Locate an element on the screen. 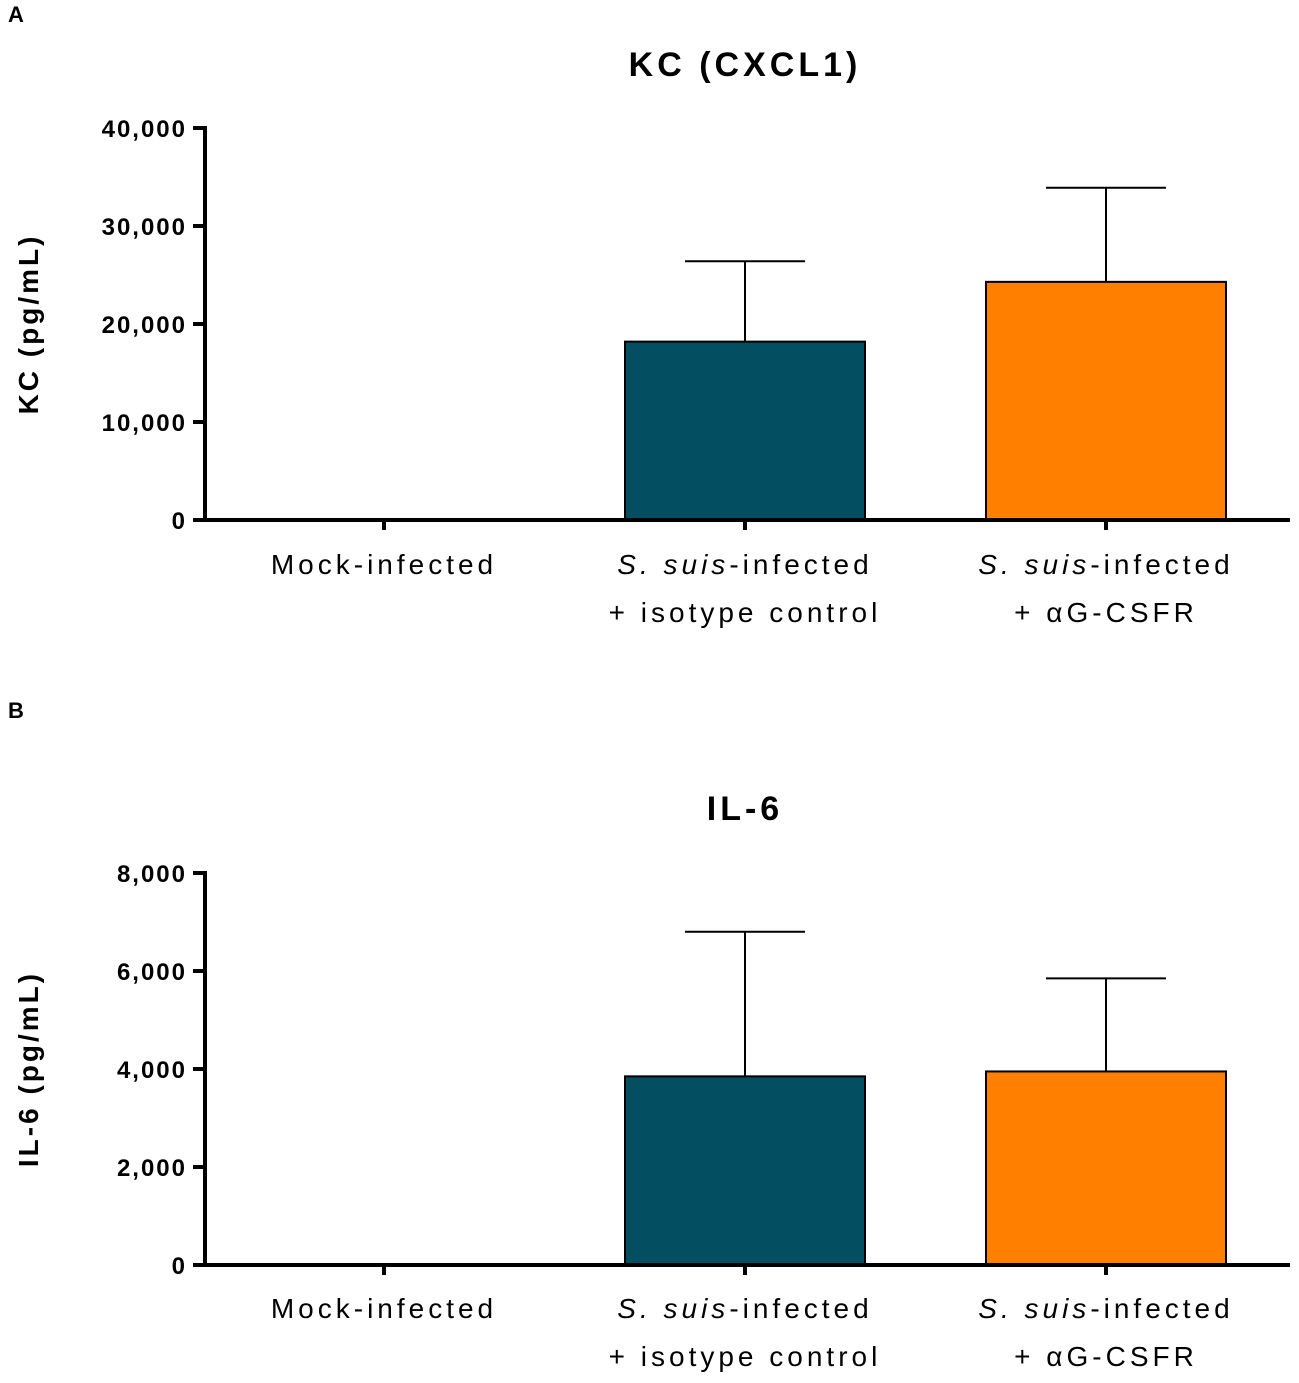  chart-title: KC (CXCL1) is located at coordinates (745, 65).